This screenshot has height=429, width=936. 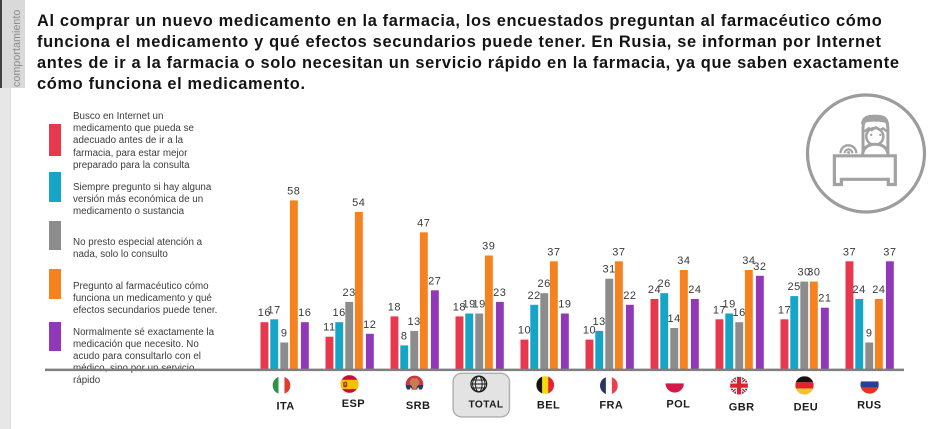 What do you see at coordinates (488, 247) in the screenshot?
I see `svg-text: 39` at bounding box center [488, 247].